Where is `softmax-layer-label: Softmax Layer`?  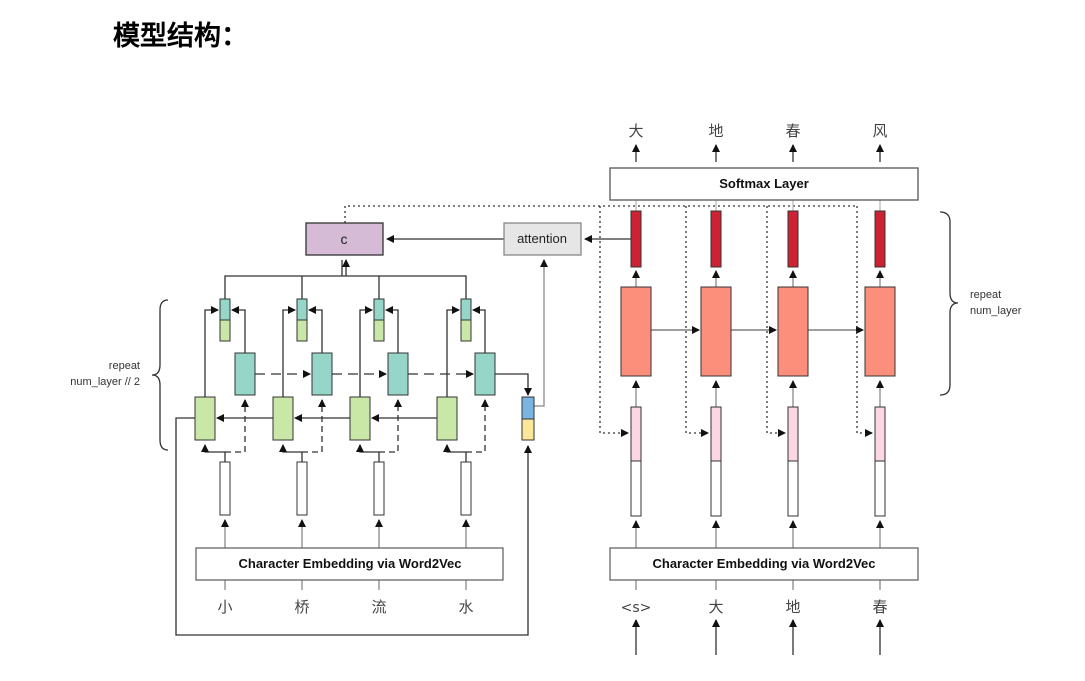
softmax-layer-label: Softmax Layer is located at coordinates (764, 183).